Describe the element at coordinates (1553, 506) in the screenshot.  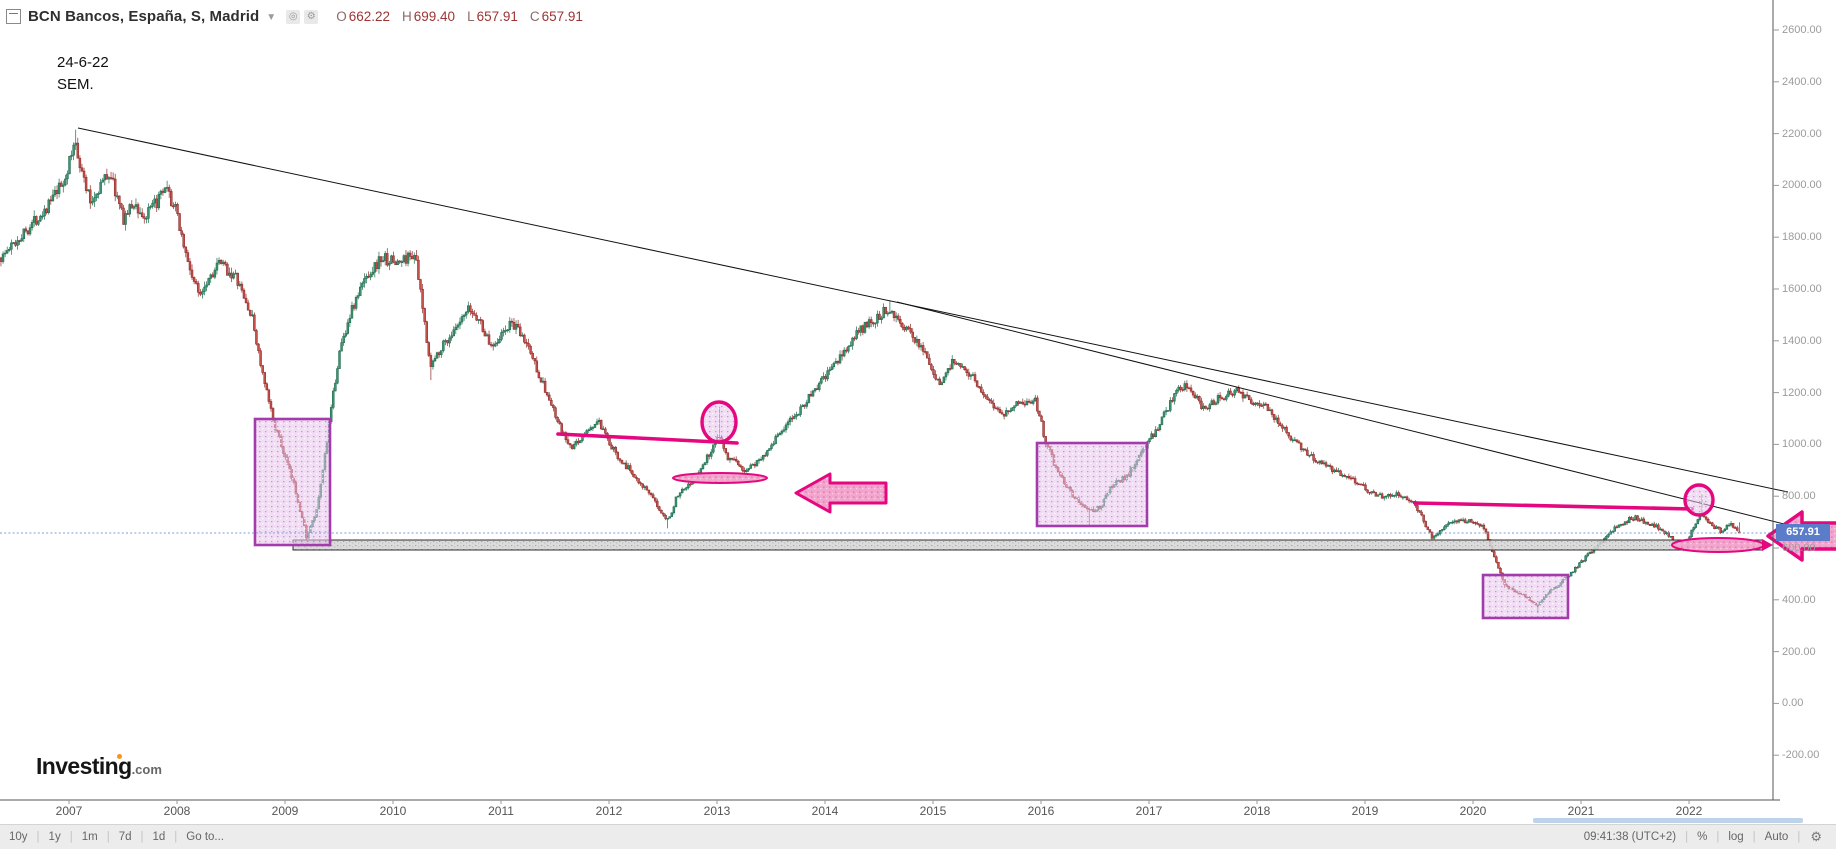
I see `pink-resistance-2022` at that location.